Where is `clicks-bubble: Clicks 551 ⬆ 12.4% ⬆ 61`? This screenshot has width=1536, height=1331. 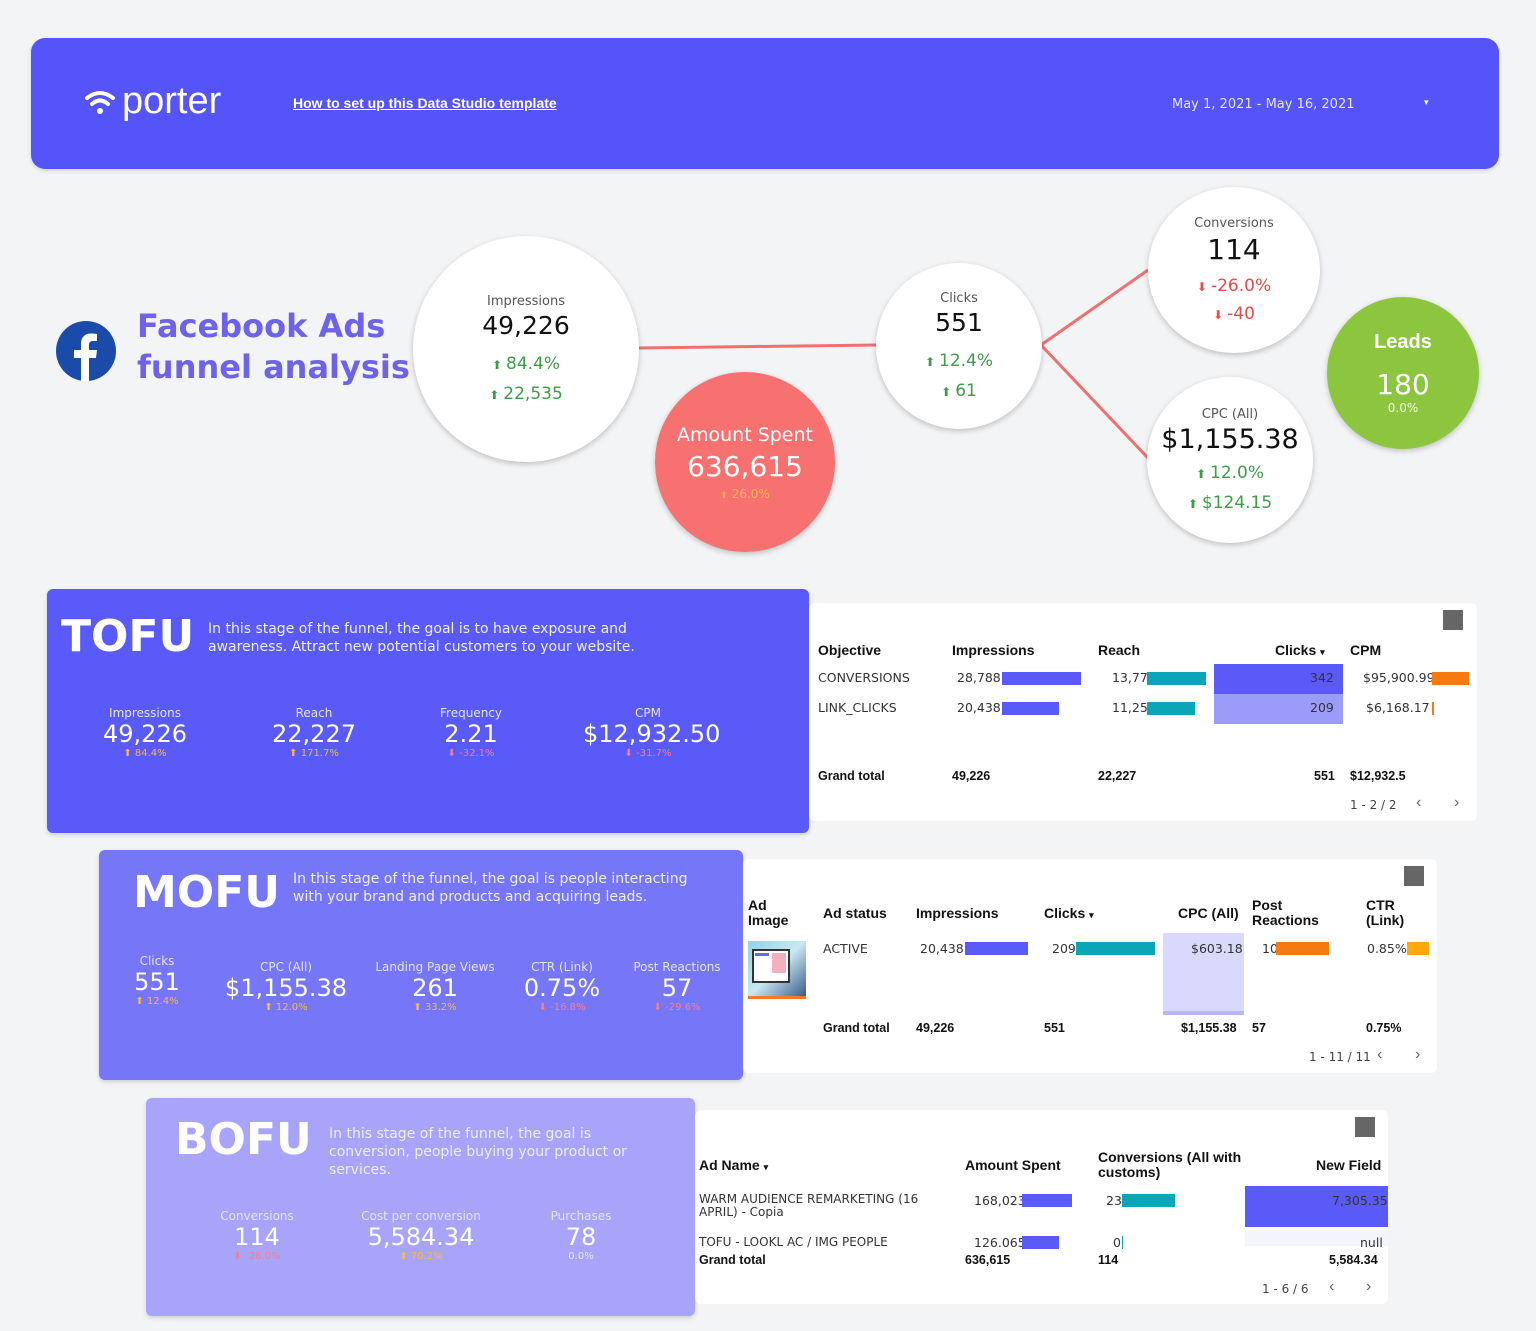
clicks-bubble: Clicks 551 ⬆ 12.4% ⬆ 61 is located at coordinates (959, 346).